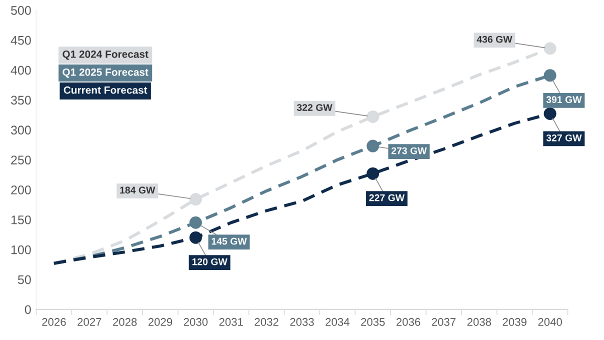 The image size is (604, 340). What do you see at coordinates (20, 40) in the screenshot?
I see `y-tick-label: 450` at bounding box center [20, 40].